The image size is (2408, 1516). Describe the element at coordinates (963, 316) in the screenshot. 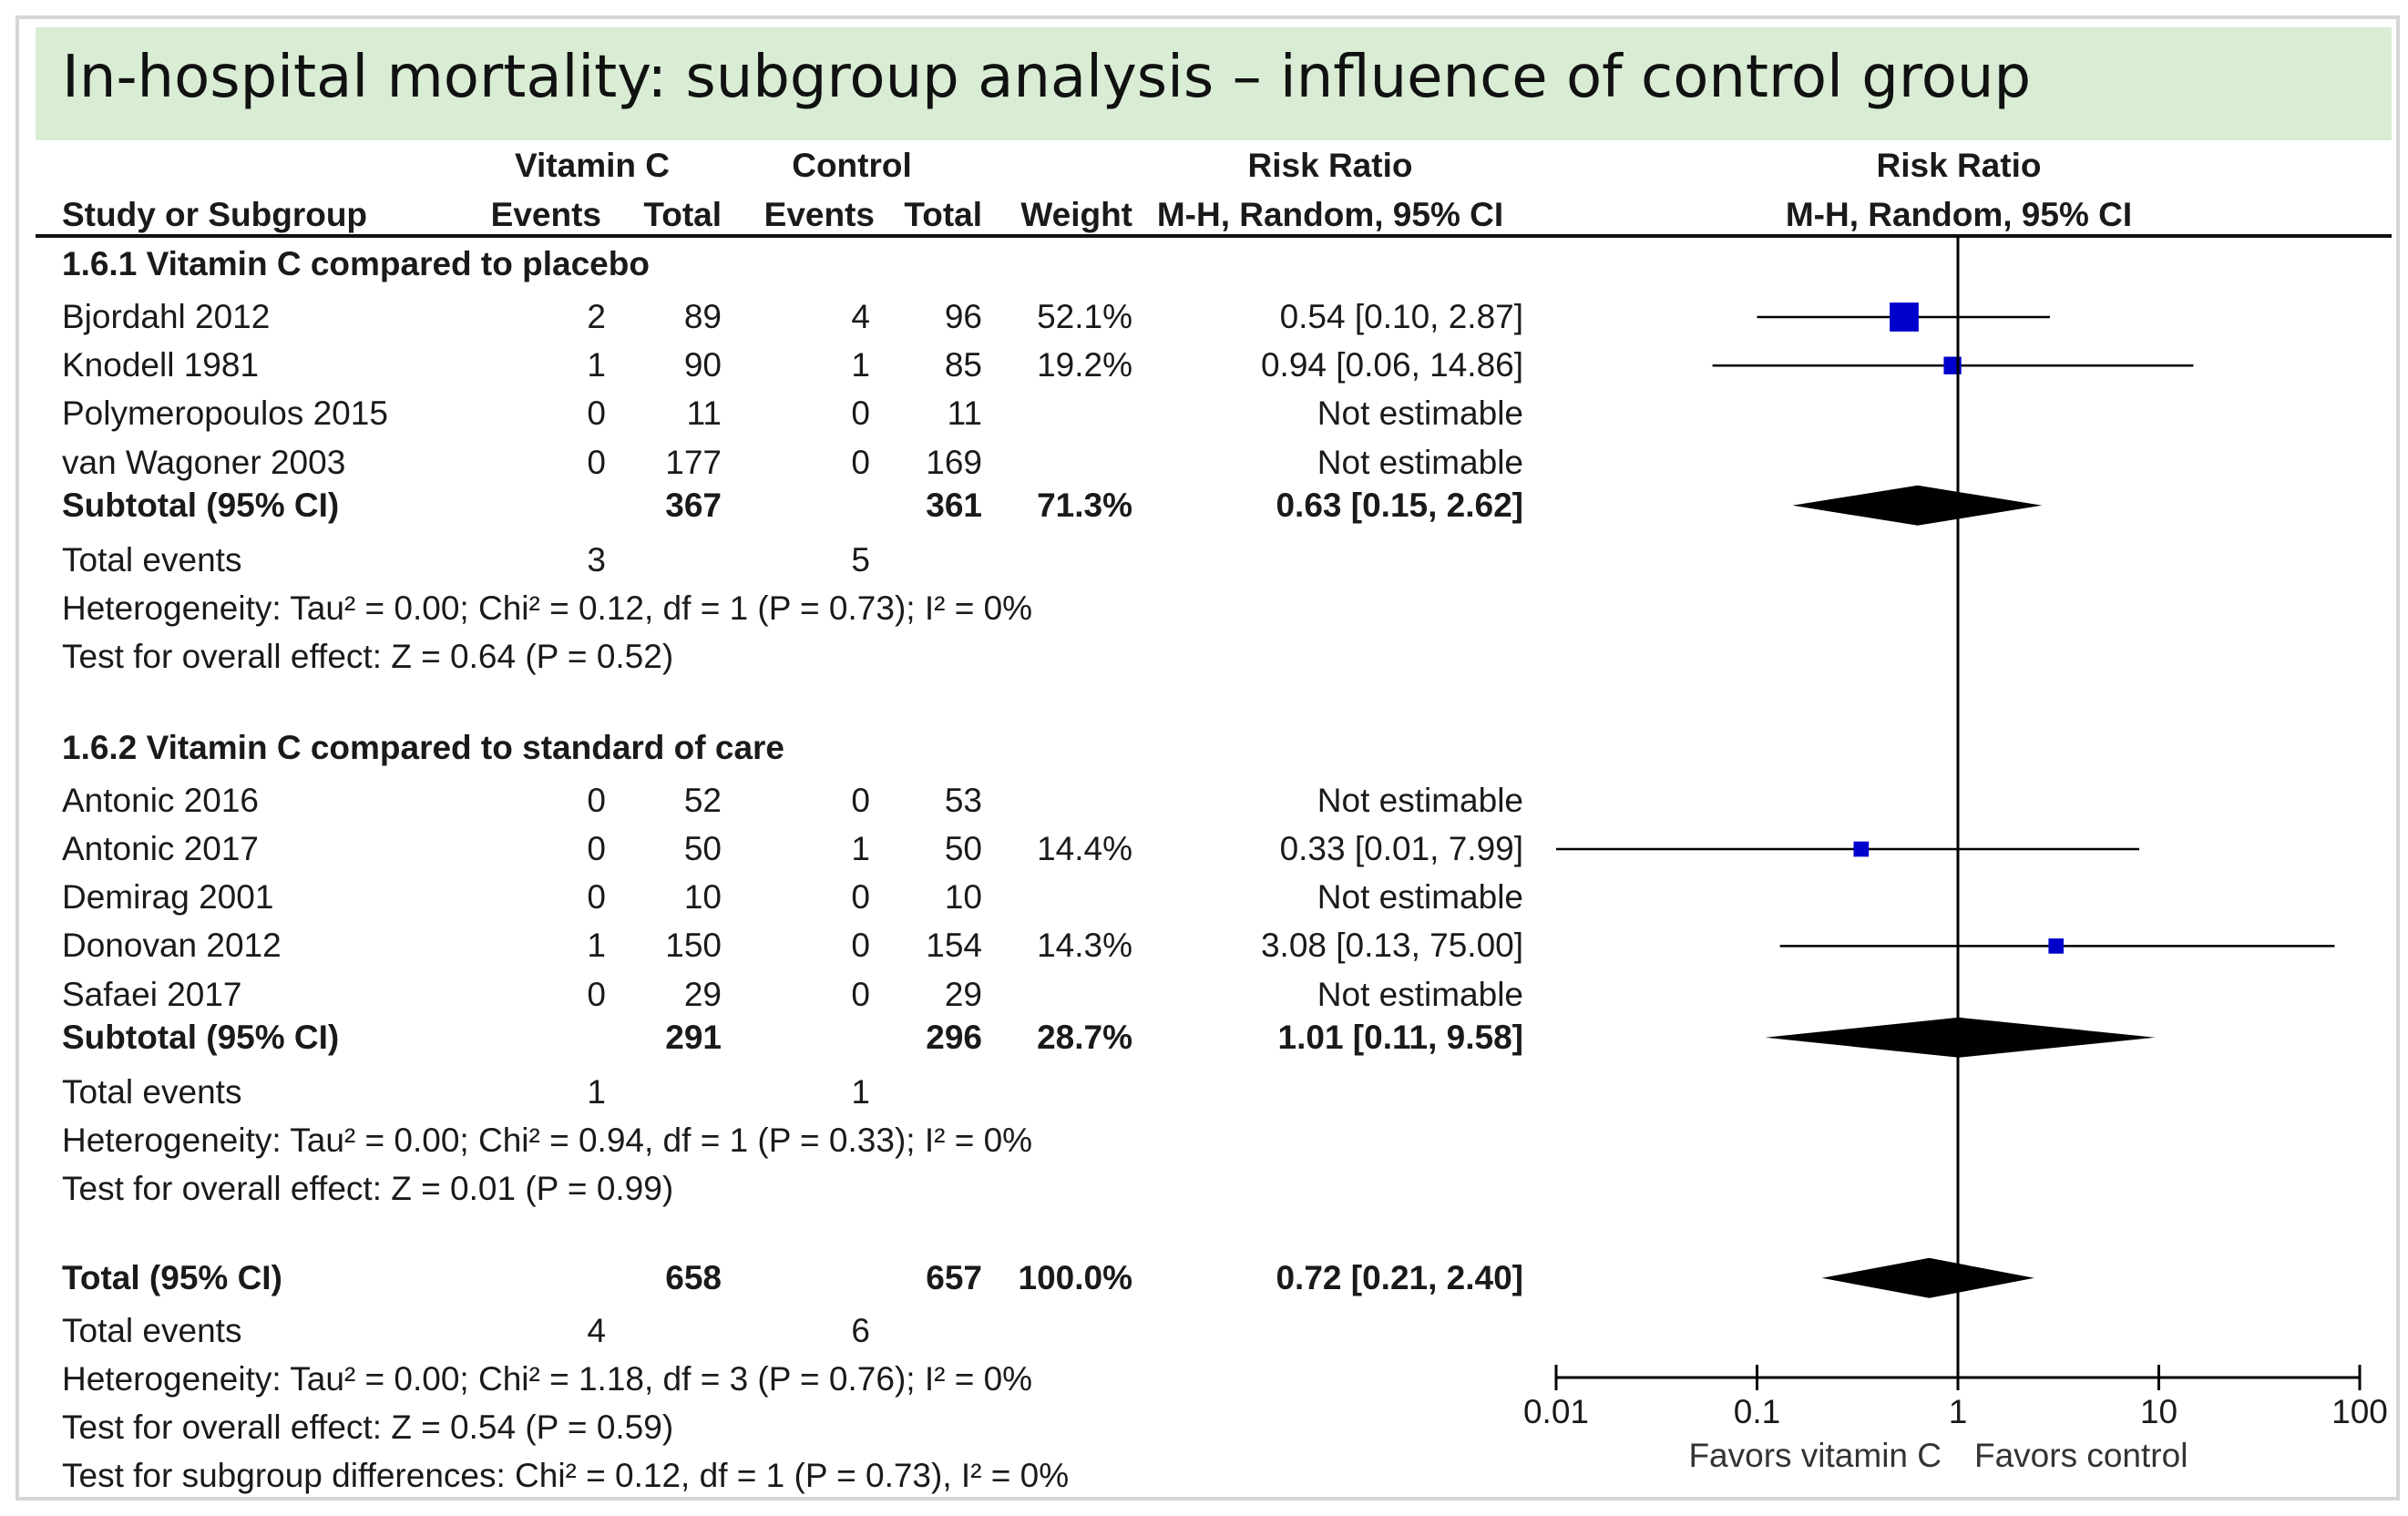

I see `total-control: 96` at that location.